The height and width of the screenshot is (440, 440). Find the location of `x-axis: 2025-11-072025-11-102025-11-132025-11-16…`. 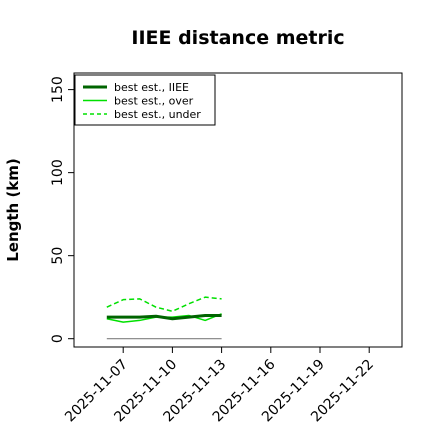

x-axis: 2025-11-072025-11-102025-11-132025-11-16… is located at coordinates (219, 386).